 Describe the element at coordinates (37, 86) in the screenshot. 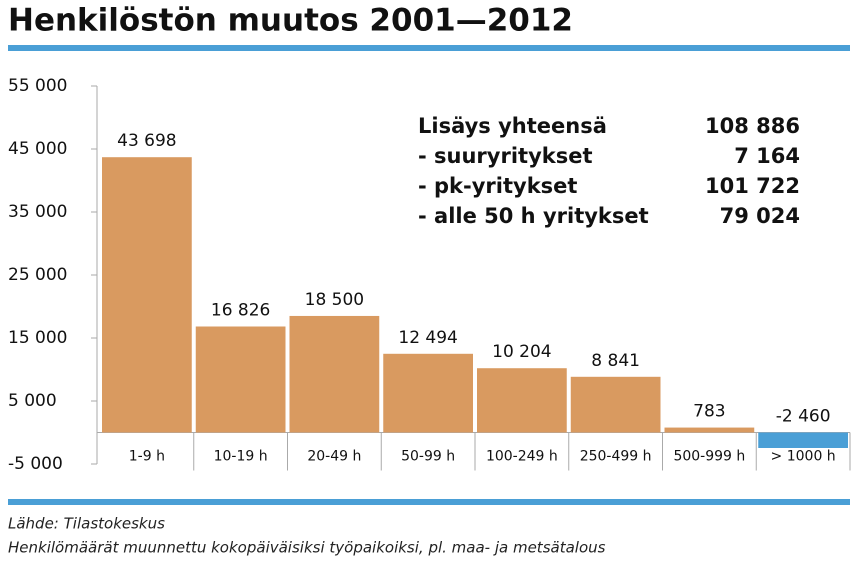

I see `y-tick-label: 55 000` at that location.